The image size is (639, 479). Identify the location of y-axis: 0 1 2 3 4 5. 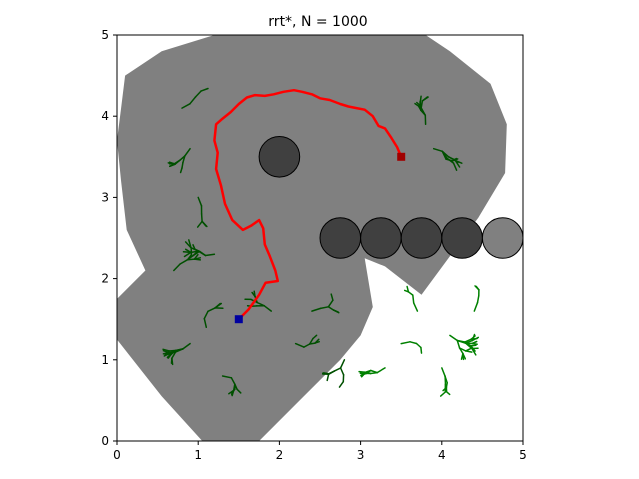
(109, 238).